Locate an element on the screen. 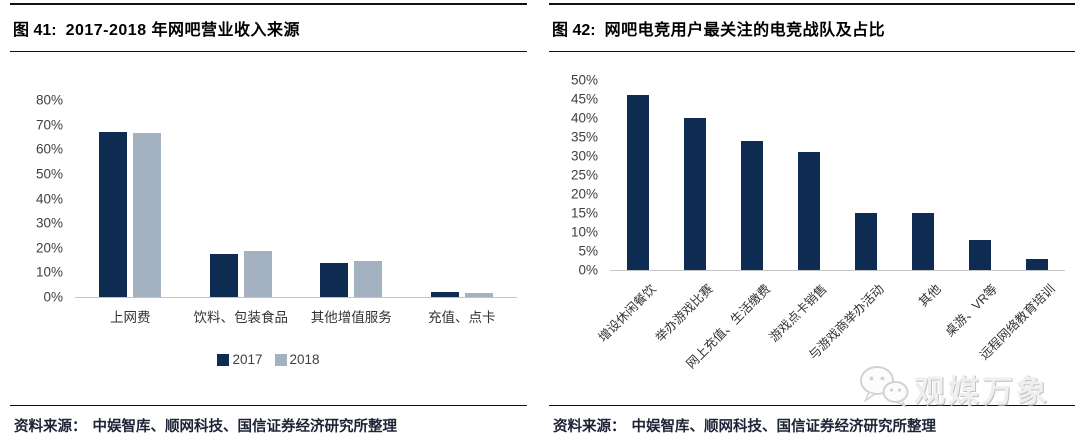  chart-legend: 2017 2018 is located at coordinates (268, 359).